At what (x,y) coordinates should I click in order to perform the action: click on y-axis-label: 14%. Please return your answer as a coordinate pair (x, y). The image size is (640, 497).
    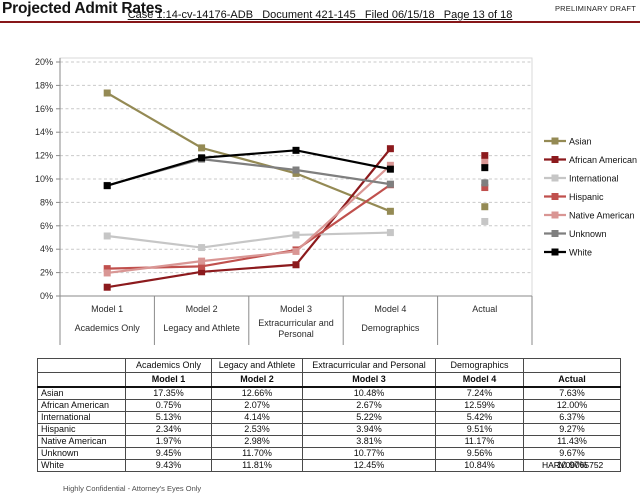
    Looking at the image, I should click on (44, 132).